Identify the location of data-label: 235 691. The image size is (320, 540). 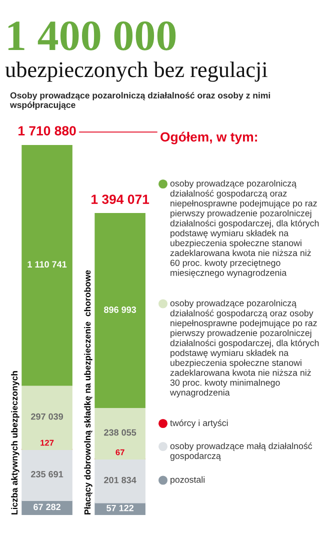
(47, 474).